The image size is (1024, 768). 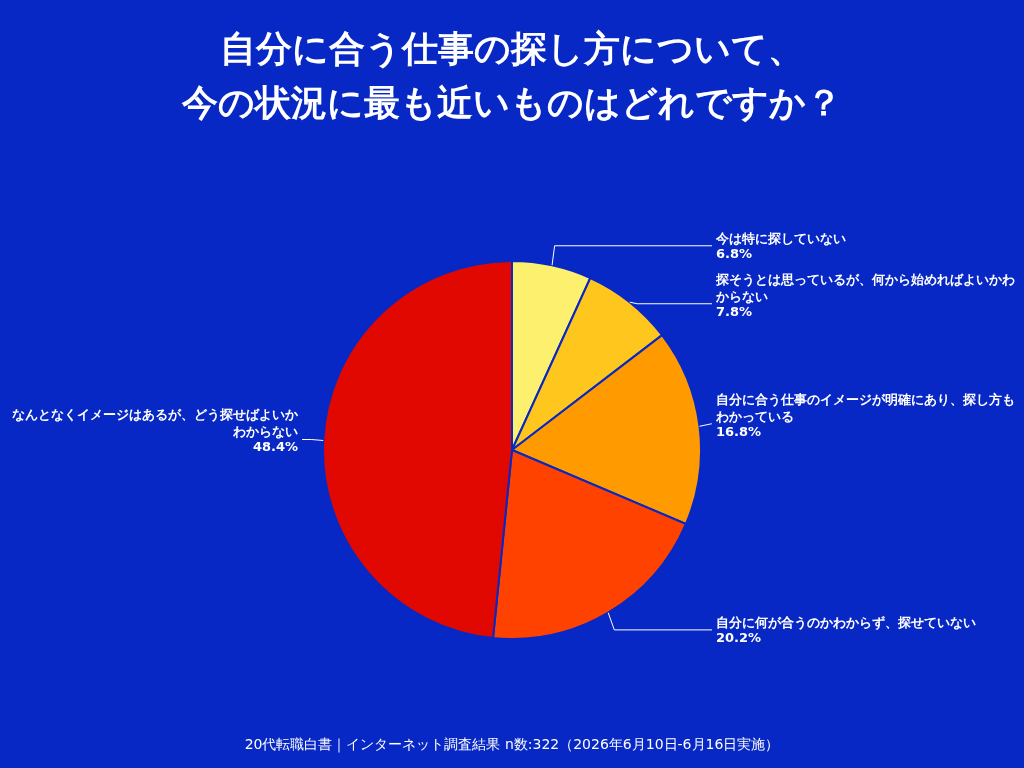 What do you see at coordinates (734, 253) in the screenshot?
I see `data-label: 6.8%` at bounding box center [734, 253].